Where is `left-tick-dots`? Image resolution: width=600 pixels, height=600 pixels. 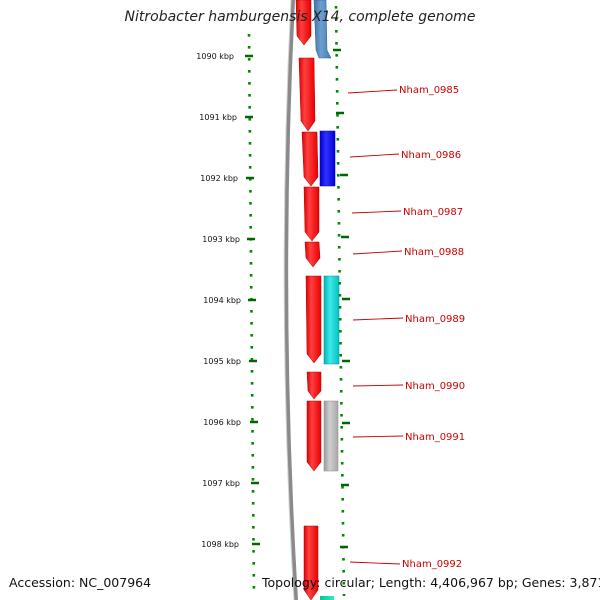
left-tick-dots is located at coordinates (251, 315).